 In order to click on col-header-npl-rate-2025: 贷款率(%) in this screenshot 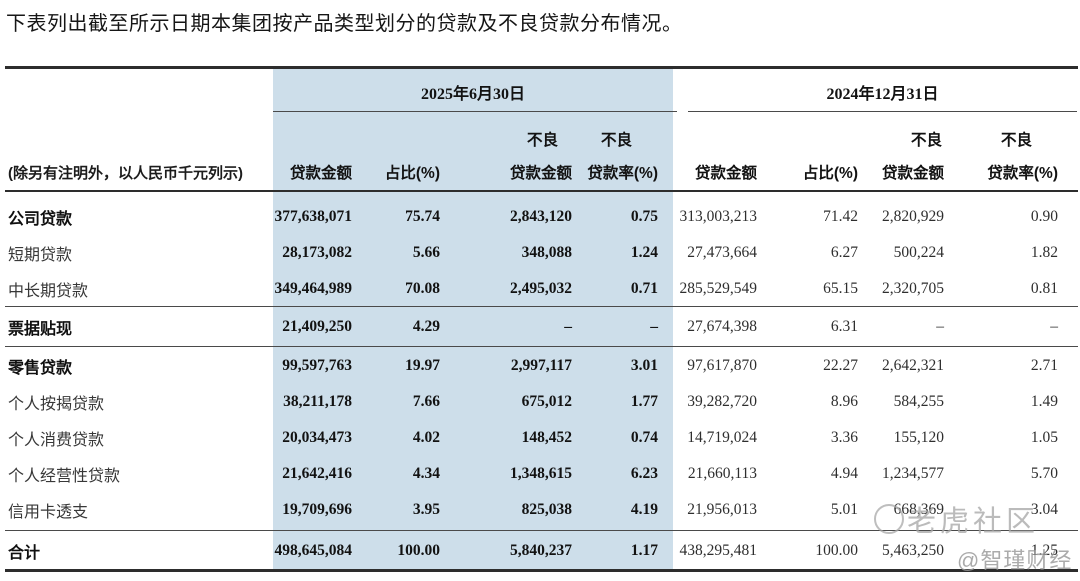, I will do `click(622, 173)`.